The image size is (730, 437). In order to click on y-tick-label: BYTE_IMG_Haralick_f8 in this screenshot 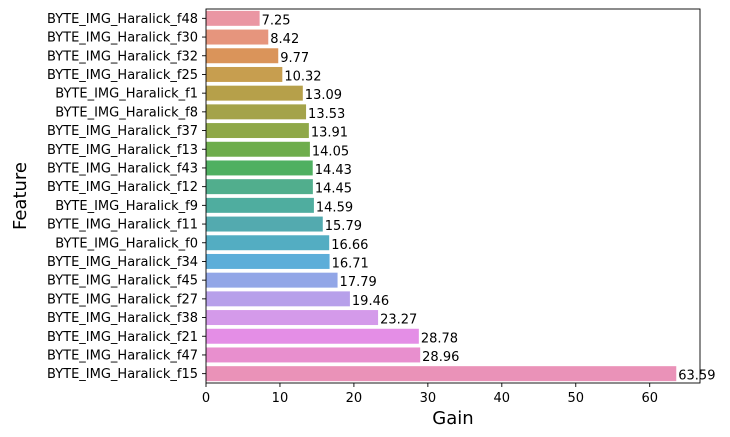, I will do `click(126, 112)`.